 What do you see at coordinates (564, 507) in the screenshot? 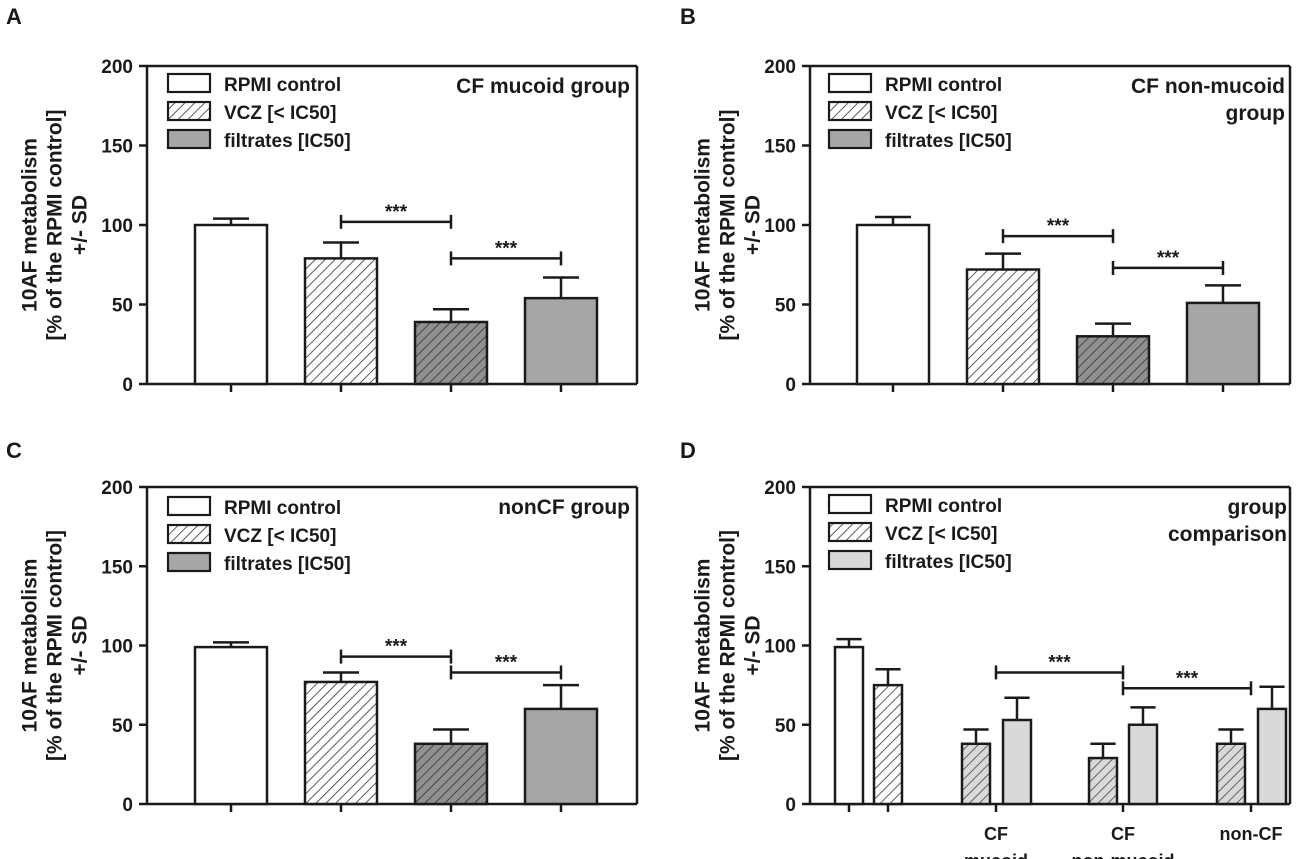
I see `chart-title: nonCF group` at bounding box center [564, 507].